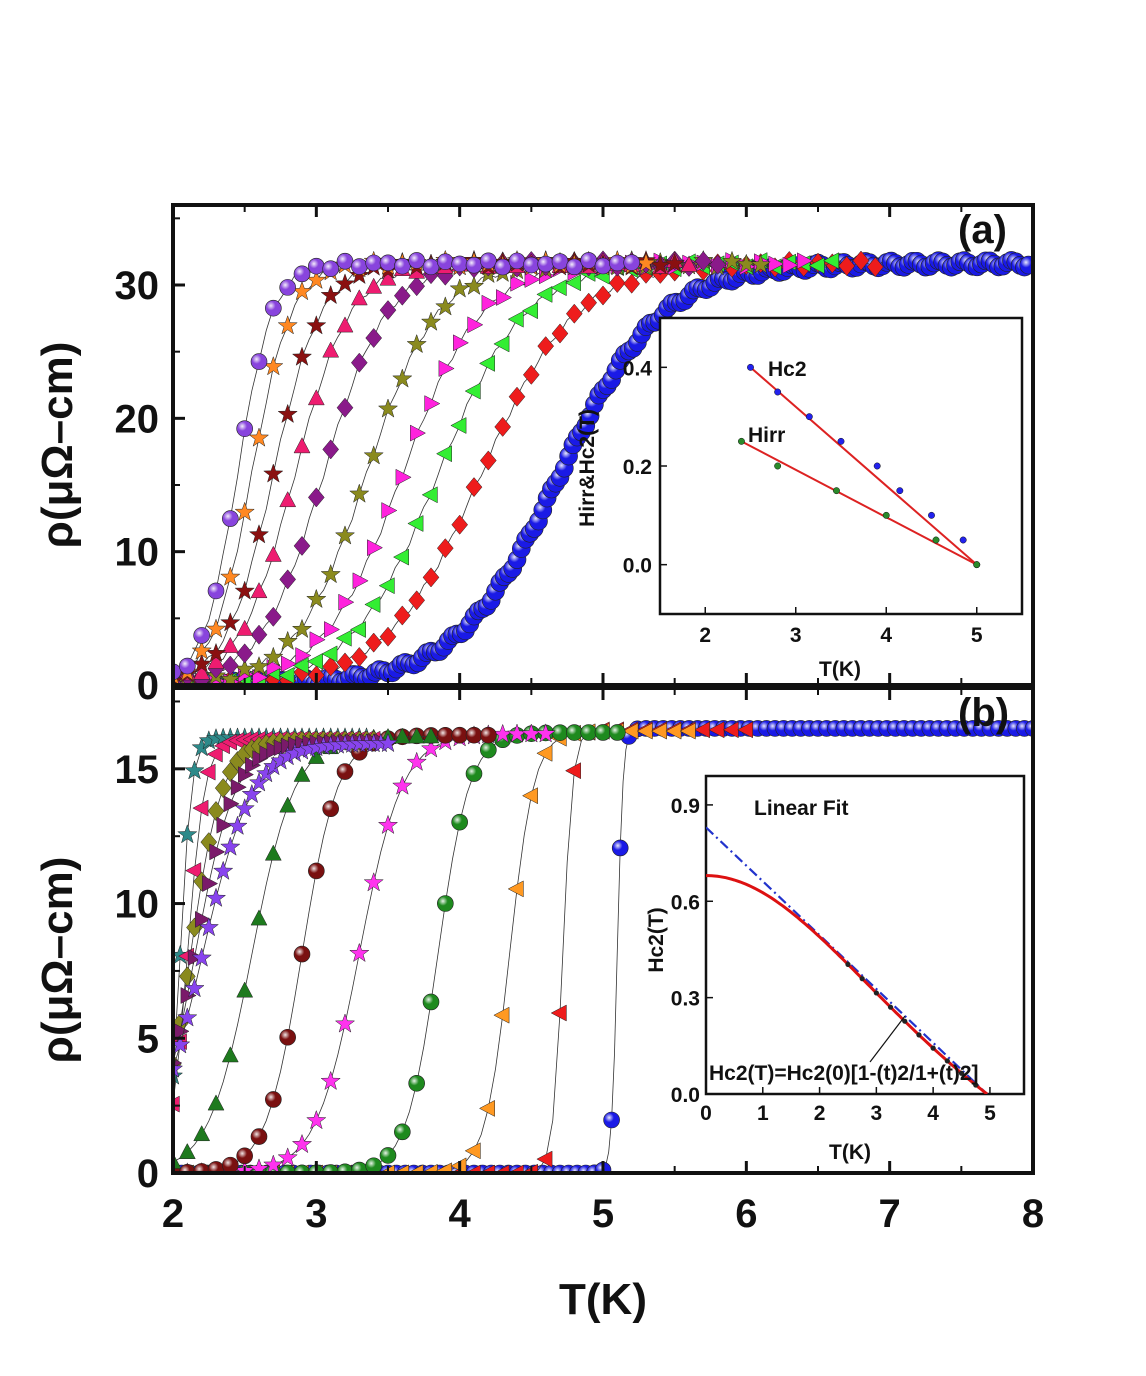  I want to click on inset-a-data, so click(859, 466).